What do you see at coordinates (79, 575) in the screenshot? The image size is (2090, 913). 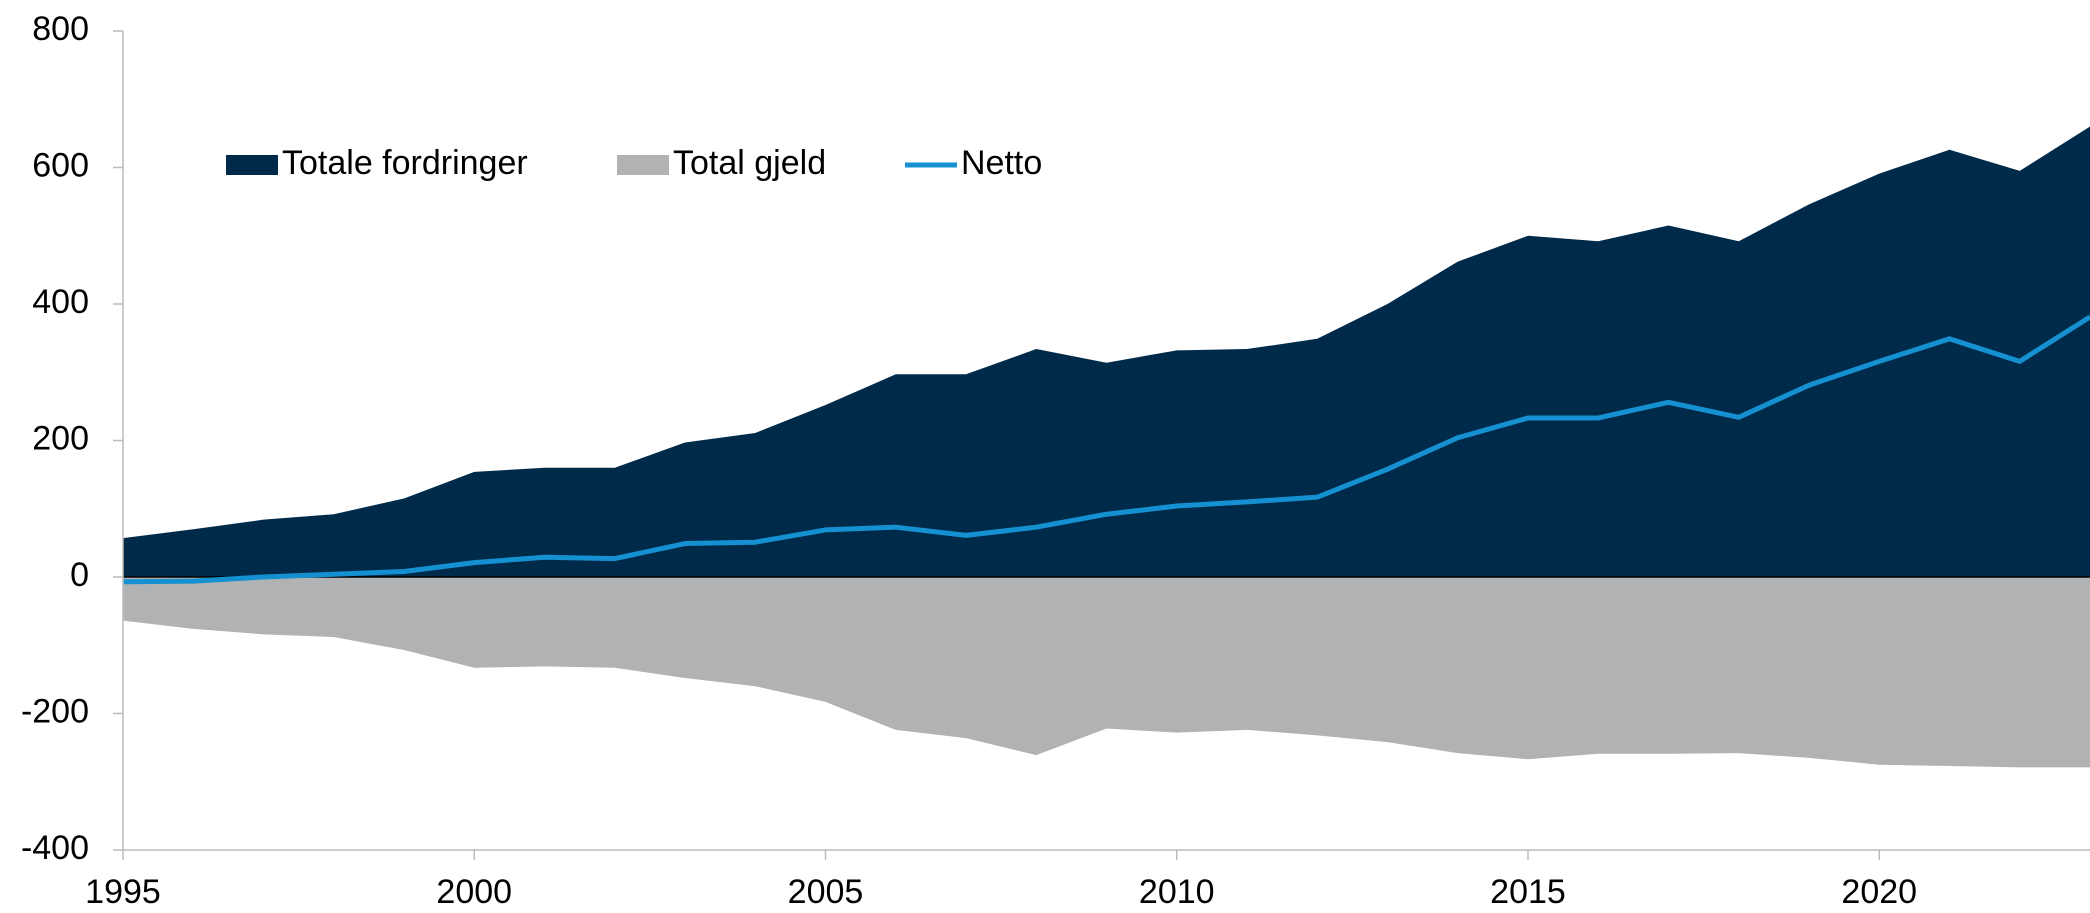 I see `y-tick-label: 0` at bounding box center [79, 575].